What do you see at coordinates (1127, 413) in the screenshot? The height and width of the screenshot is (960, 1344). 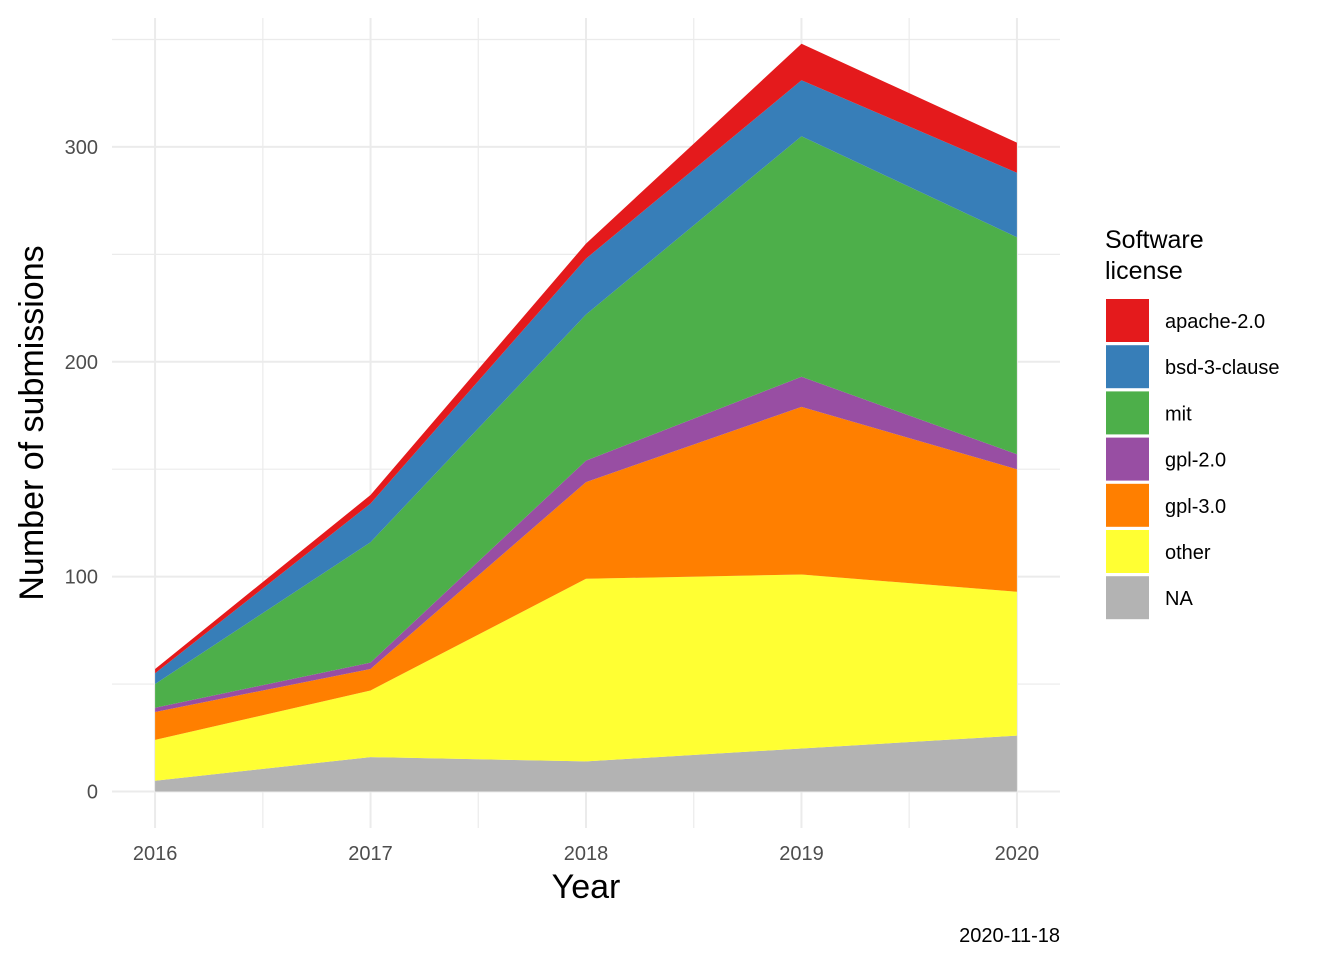 I see `legend-swatch-mit` at bounding box center [1127, 413].